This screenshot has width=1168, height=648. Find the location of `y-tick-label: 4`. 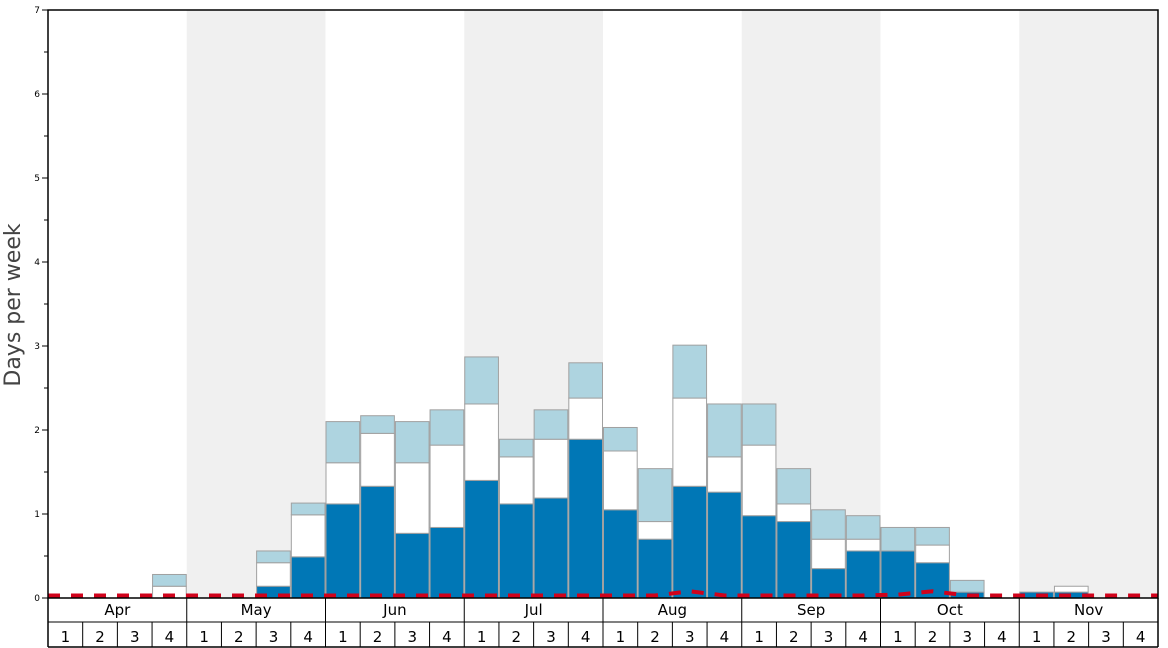

y-tick-label: 4 is located at coordinates (37, 263).